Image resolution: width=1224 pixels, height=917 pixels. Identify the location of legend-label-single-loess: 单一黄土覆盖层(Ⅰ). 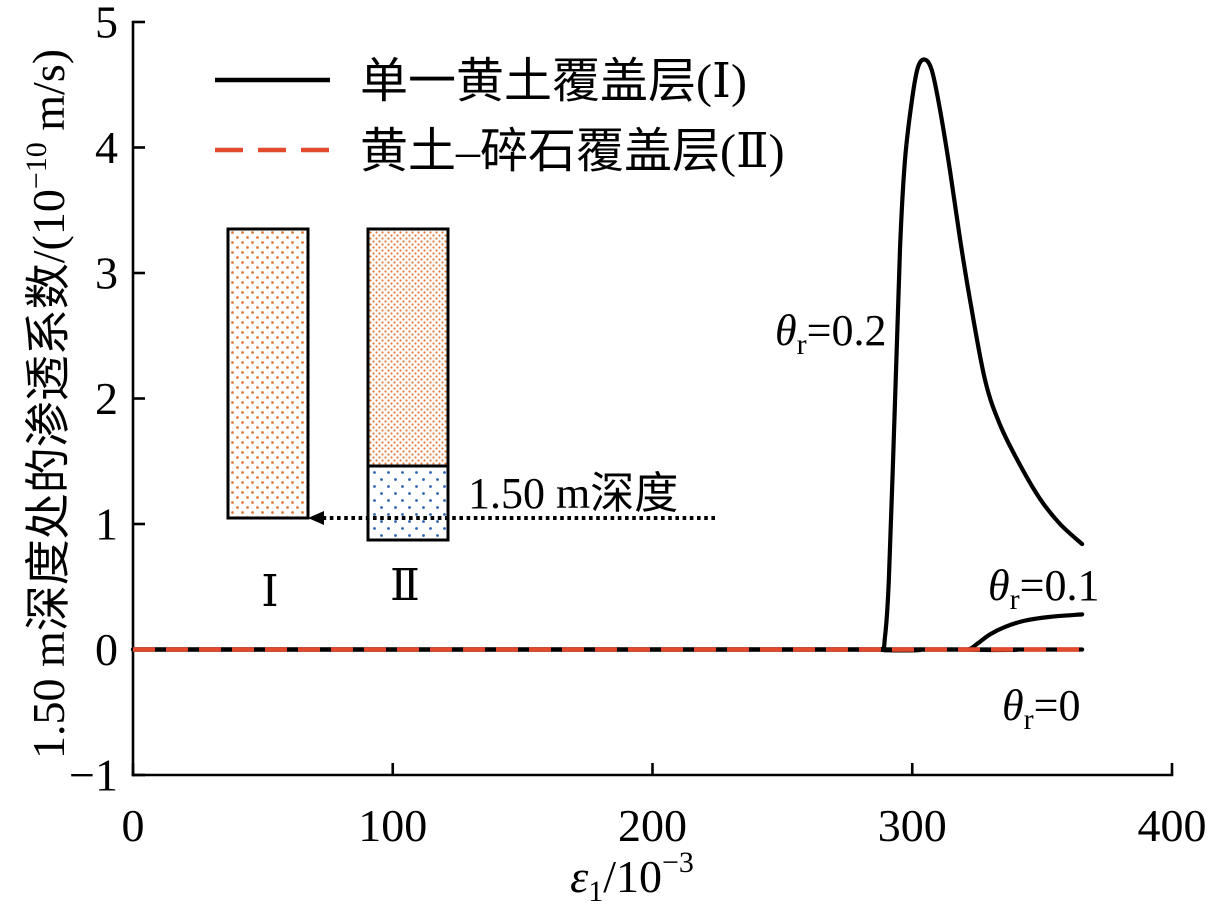
(553, 81).